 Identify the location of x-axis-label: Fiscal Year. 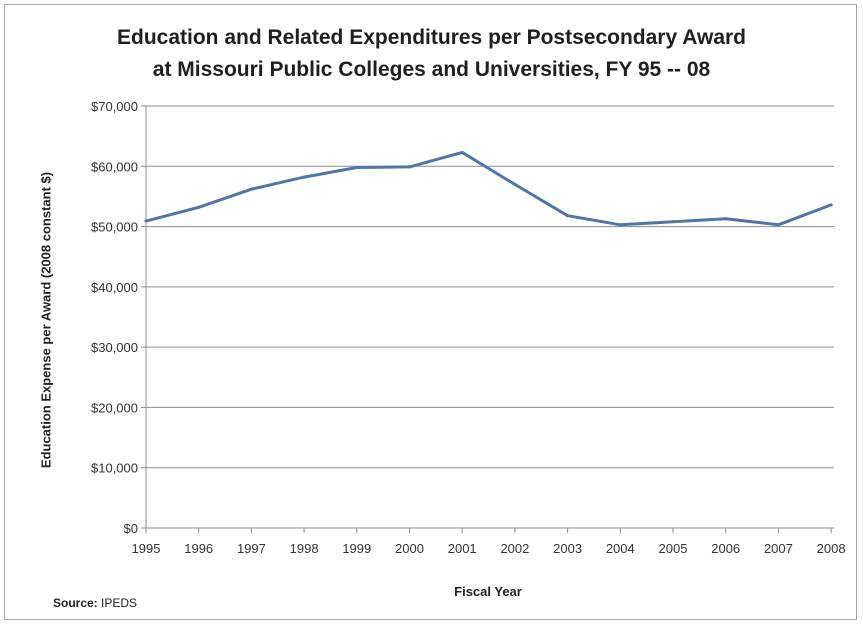
(488, 591).